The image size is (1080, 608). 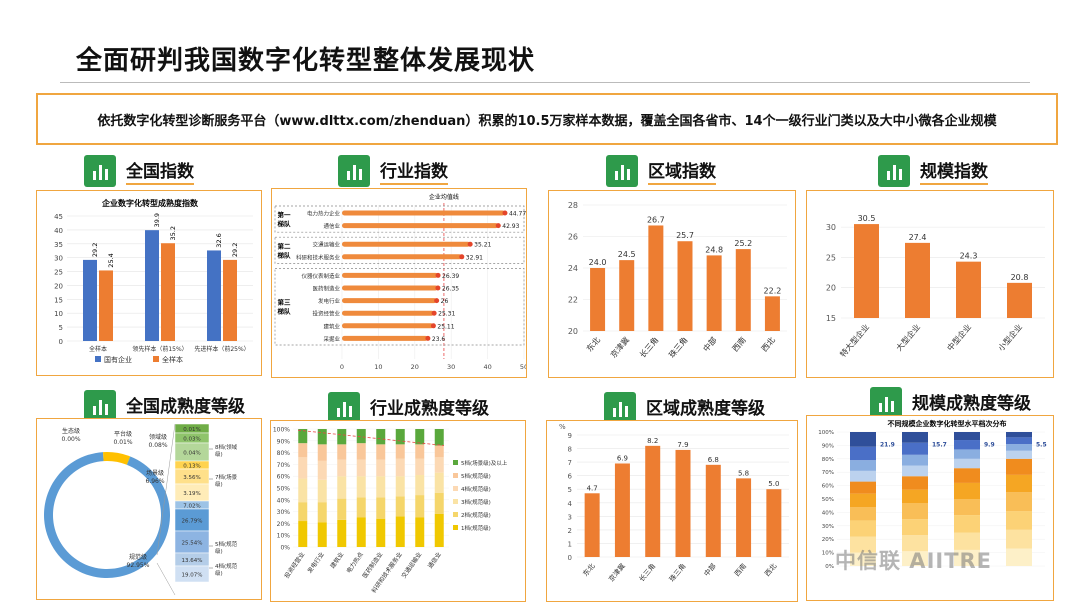 I want to click on legend-label: 2档(规范级), so click(x=476, y=515).